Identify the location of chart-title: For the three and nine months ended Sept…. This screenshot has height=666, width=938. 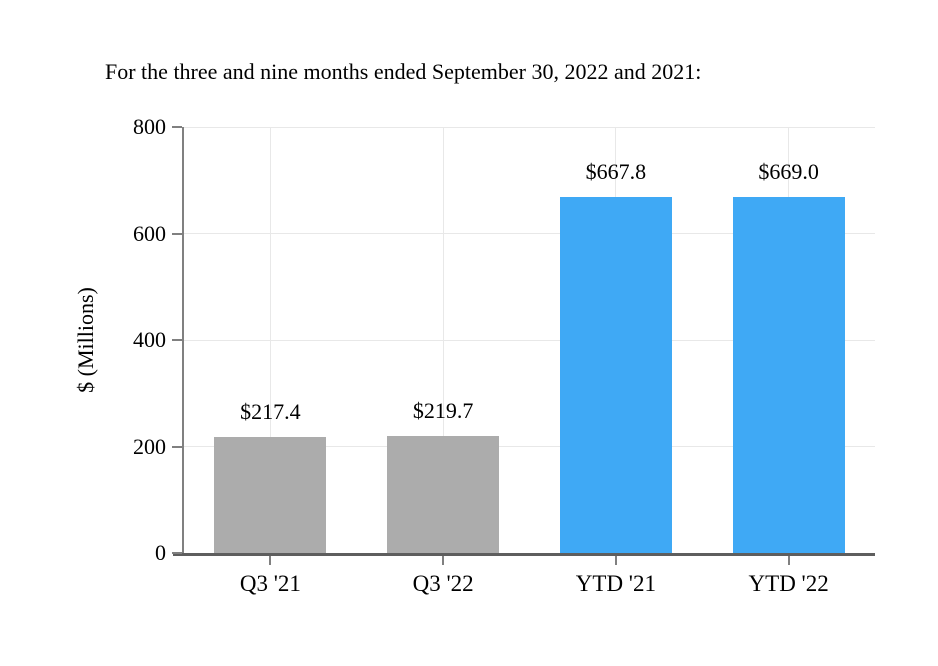
(403, 71).